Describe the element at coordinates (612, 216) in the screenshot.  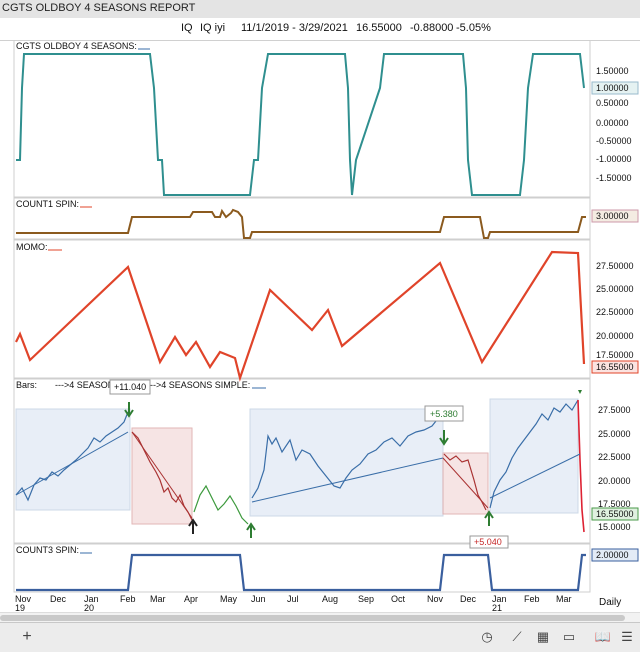
I see `value-badge-count1-text: 3.00000` at that location.